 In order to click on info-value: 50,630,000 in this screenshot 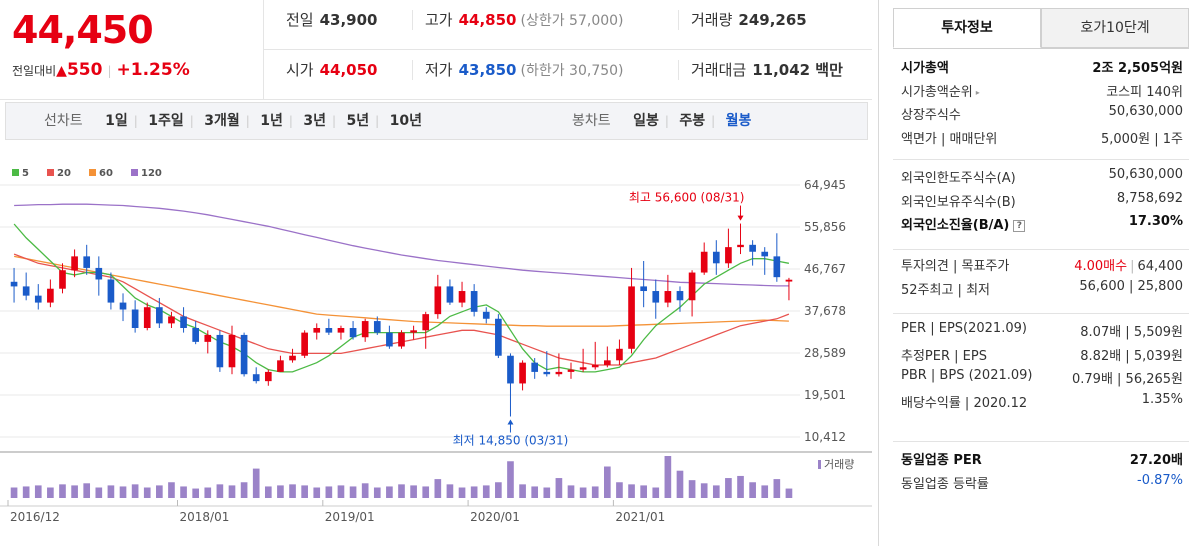, I will do `click(1145, 111)`.